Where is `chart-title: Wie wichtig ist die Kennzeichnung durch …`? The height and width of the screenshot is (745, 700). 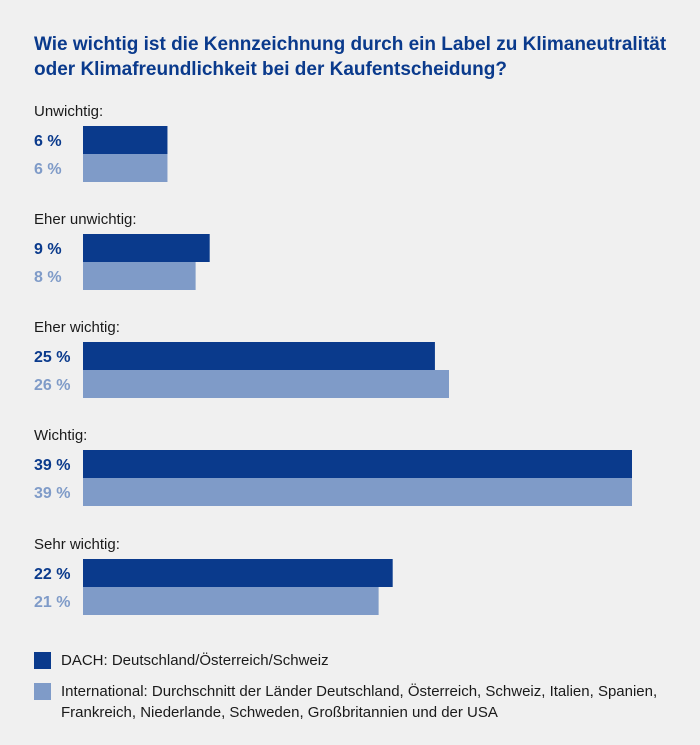 chart-title: Wie wichtig ist die Kennzeichnung durch … is located at coordinates (350, 57).